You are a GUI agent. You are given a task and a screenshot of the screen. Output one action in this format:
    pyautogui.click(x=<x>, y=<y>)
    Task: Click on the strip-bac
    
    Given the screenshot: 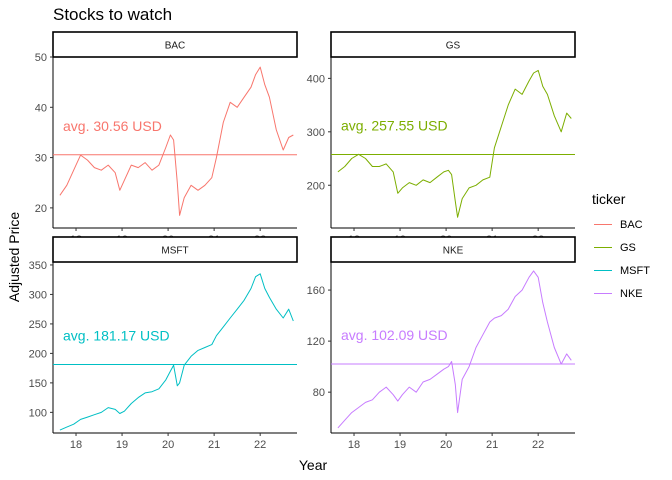 What is the action you would take?
    pyautogui.click(x=175, y=44)
    